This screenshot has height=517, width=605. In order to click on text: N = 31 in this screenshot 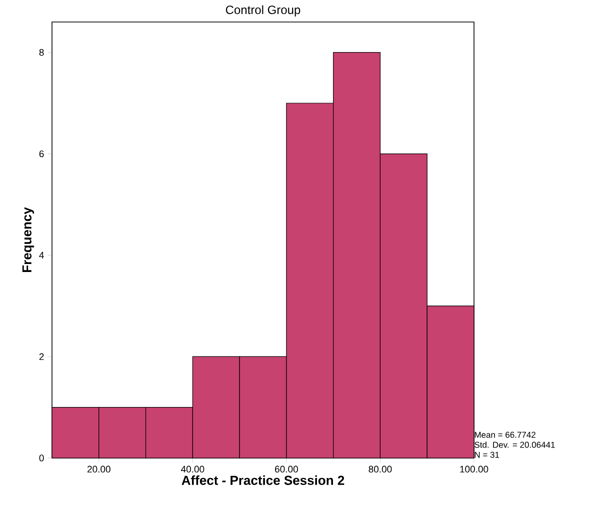, I will do `click(487, 455)`.